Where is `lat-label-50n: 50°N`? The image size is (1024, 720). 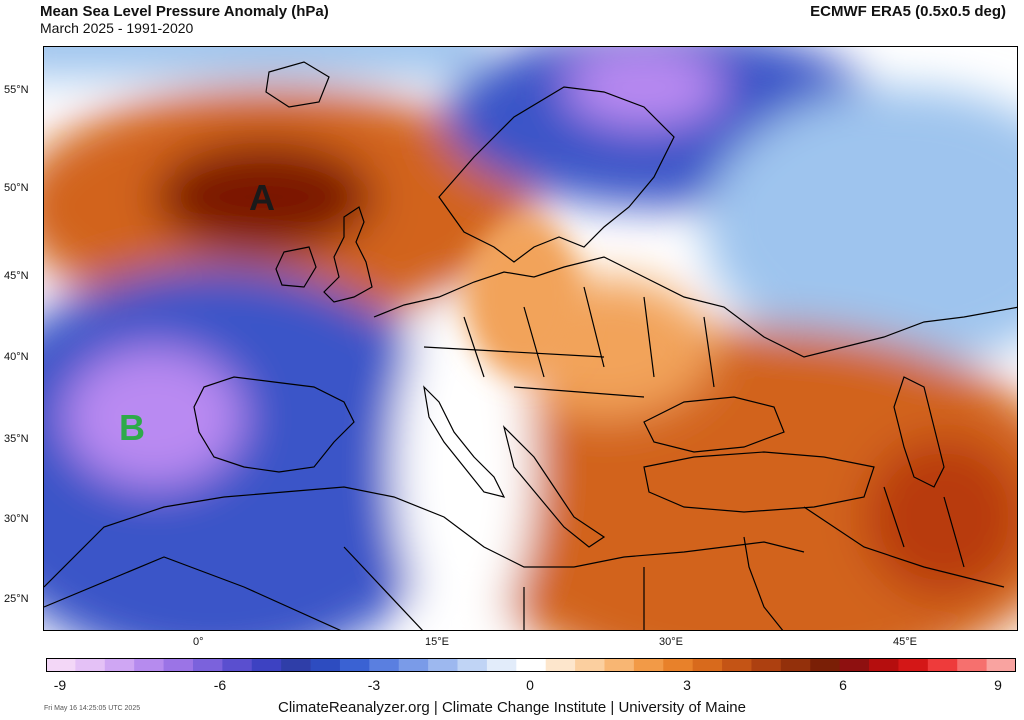
lat-label-50n: 50°N is located at coordinates (16, 188).